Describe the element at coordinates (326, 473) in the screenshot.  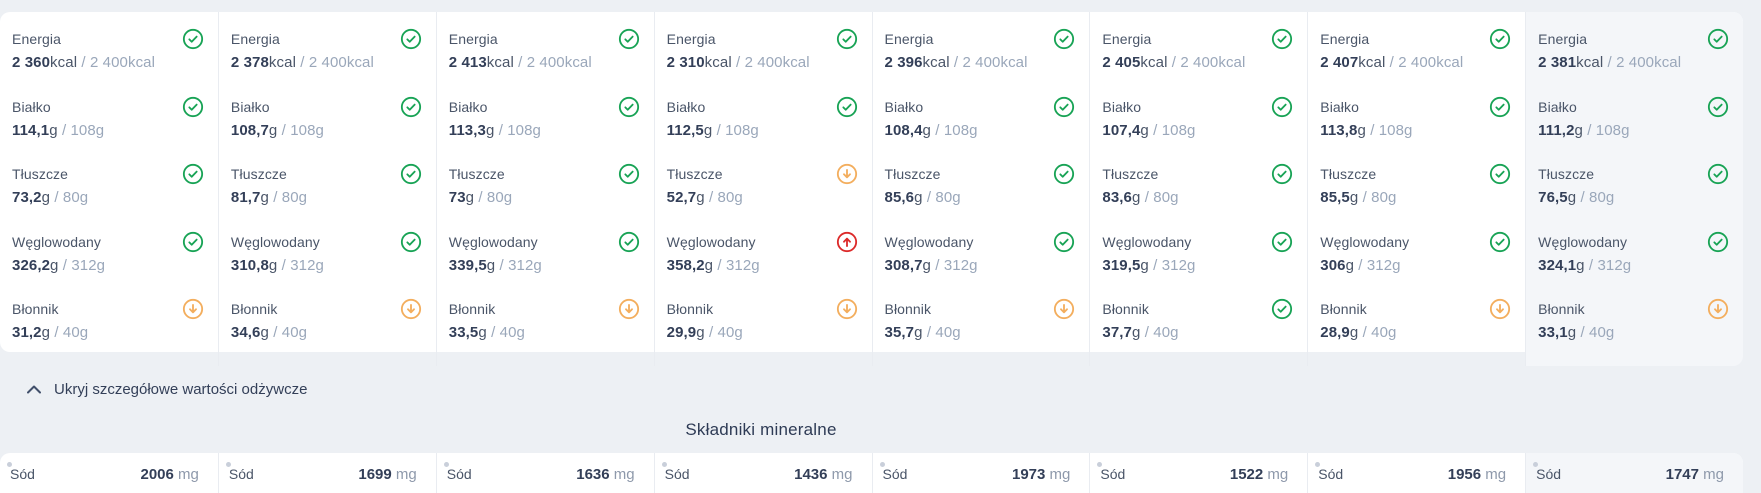
I see `mineral-cell: Sód 1699 mg` at that location.